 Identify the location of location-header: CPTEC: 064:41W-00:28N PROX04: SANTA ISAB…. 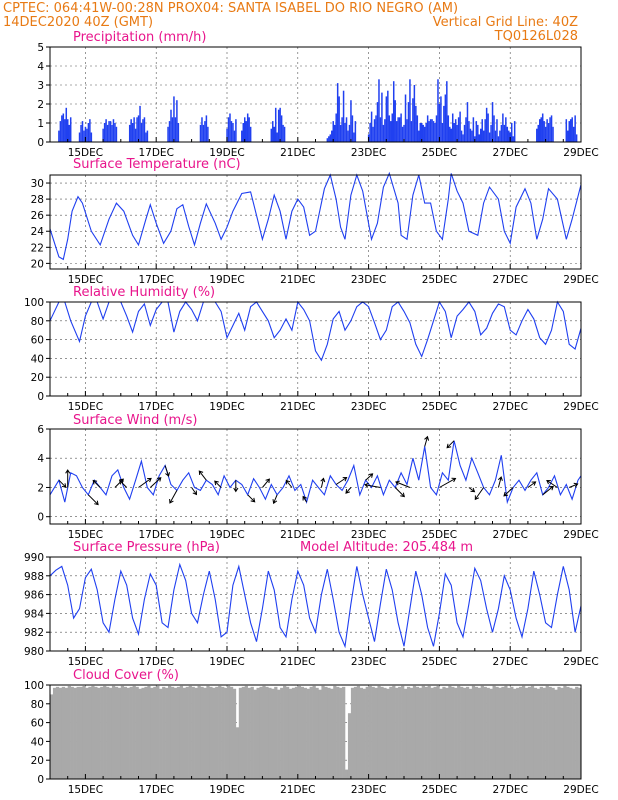
(230, 8).